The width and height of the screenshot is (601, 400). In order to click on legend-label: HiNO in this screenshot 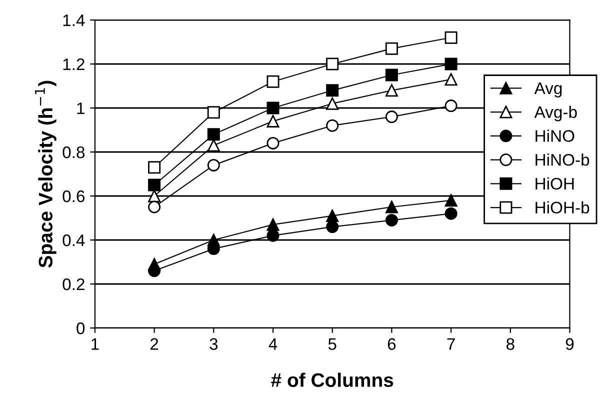, I will do `click(555, 136)`.